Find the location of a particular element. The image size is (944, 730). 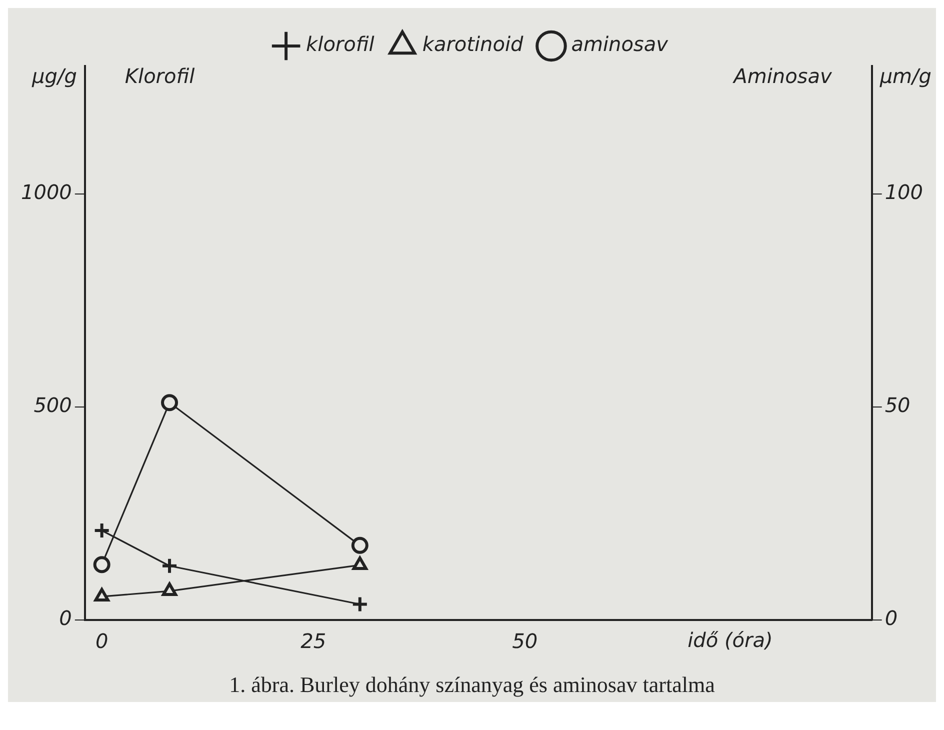

legend-label: klorofil is located at coordinates (340, 44).